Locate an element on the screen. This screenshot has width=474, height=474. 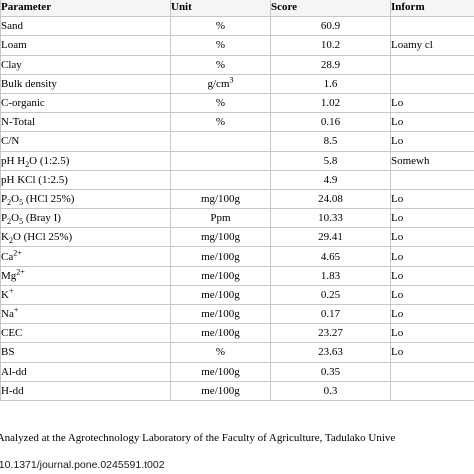
score-cell: 8.5 is located at coordinates (330, 141).